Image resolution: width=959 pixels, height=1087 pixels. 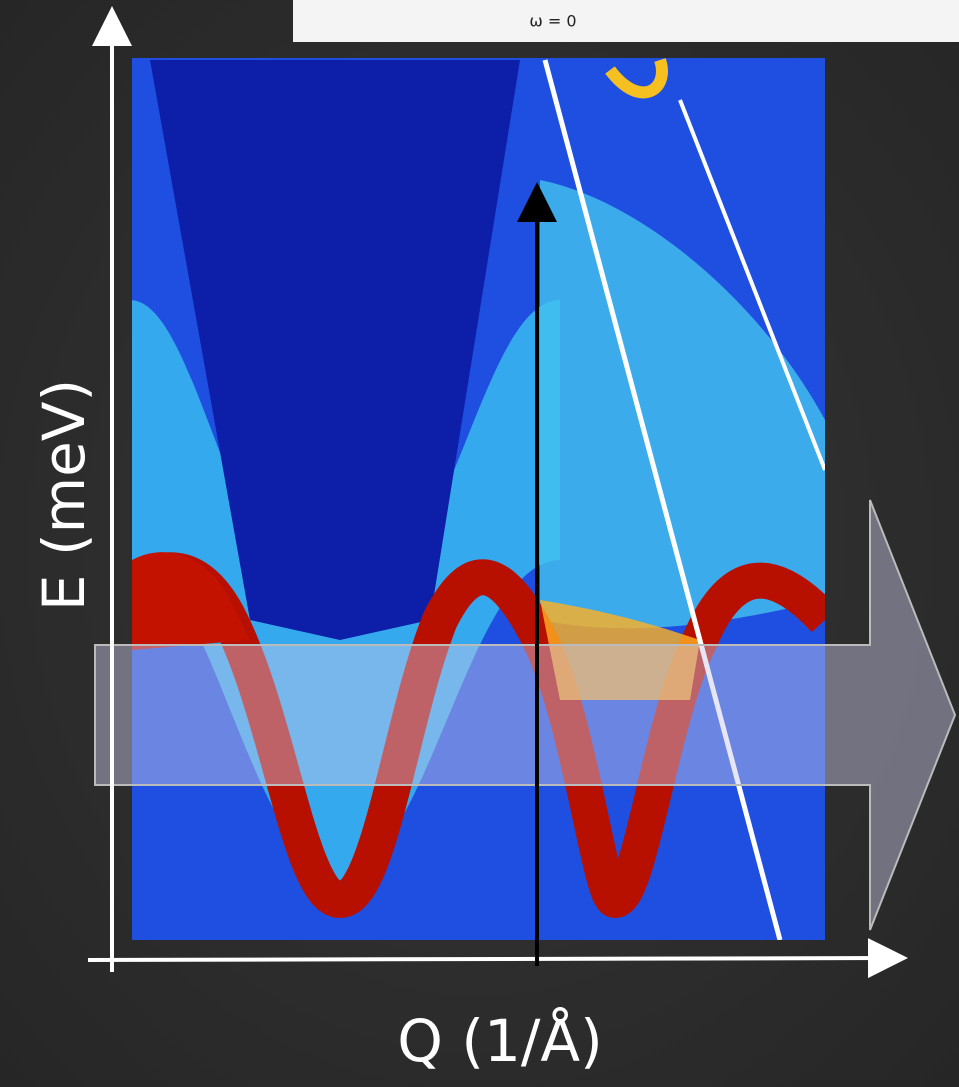 What do you see at coordinates (499, 1040) in the screenshot?
I see `x-axis-label: Q (1/Å)` at bounding box center [499, 1040].